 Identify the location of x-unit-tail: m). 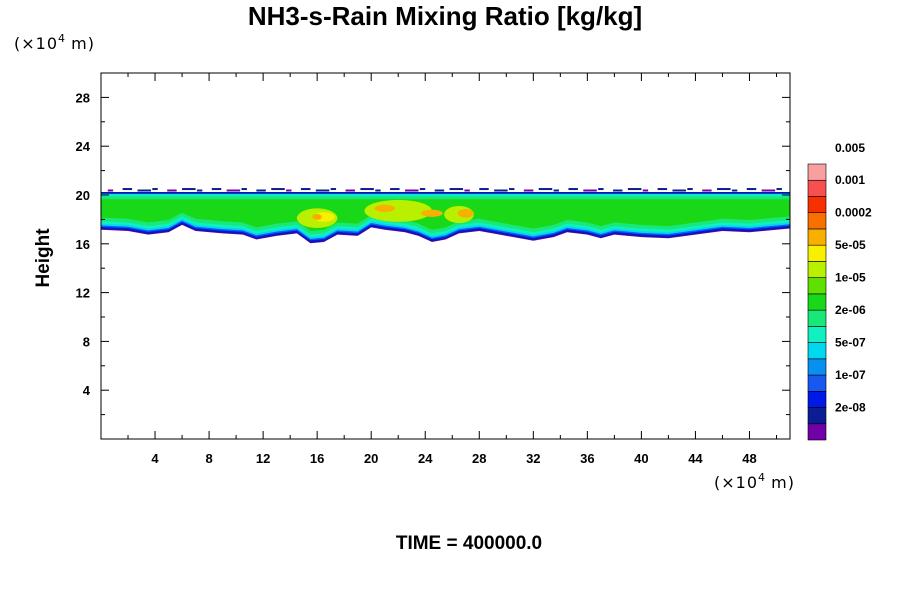
(780, 482).